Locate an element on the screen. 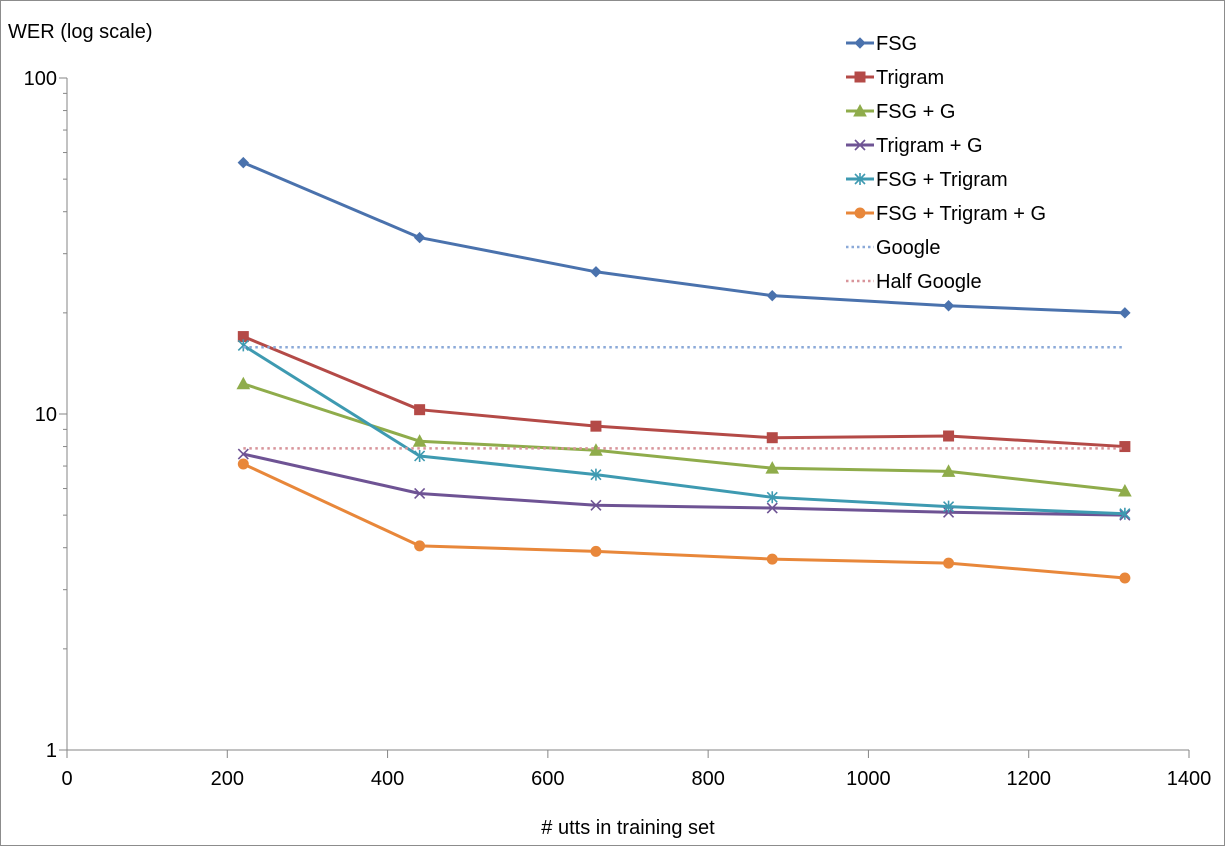 The height and width of the screenshot is (846, 1225). series-fsg is located at coordinates (684, 237).